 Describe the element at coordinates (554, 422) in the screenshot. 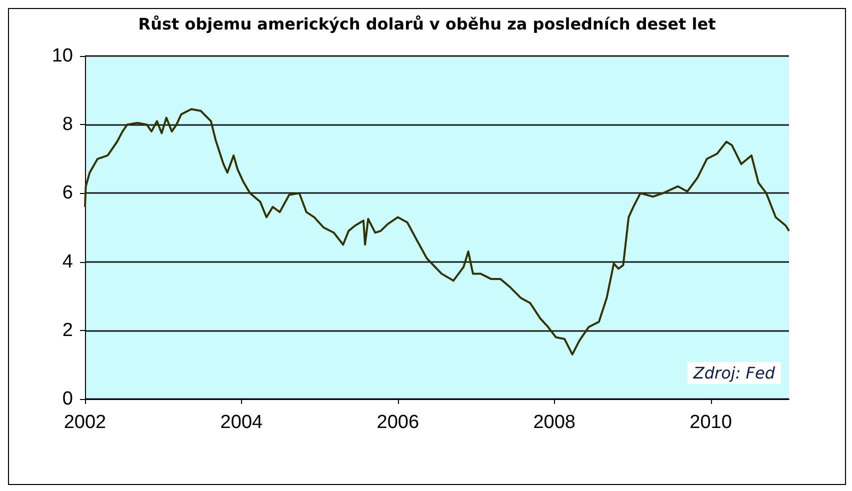

I see `x-tick-label: 2008` at that location.